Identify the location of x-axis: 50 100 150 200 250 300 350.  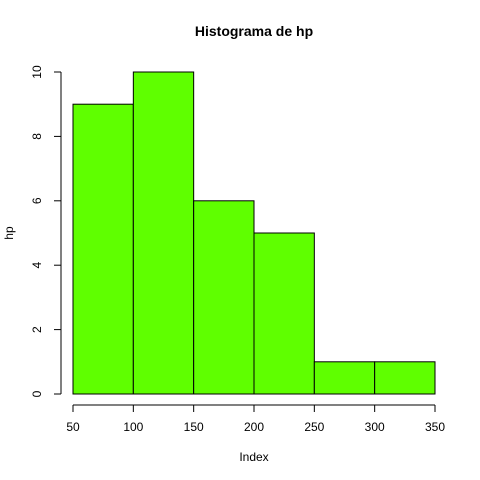
(255, 419).